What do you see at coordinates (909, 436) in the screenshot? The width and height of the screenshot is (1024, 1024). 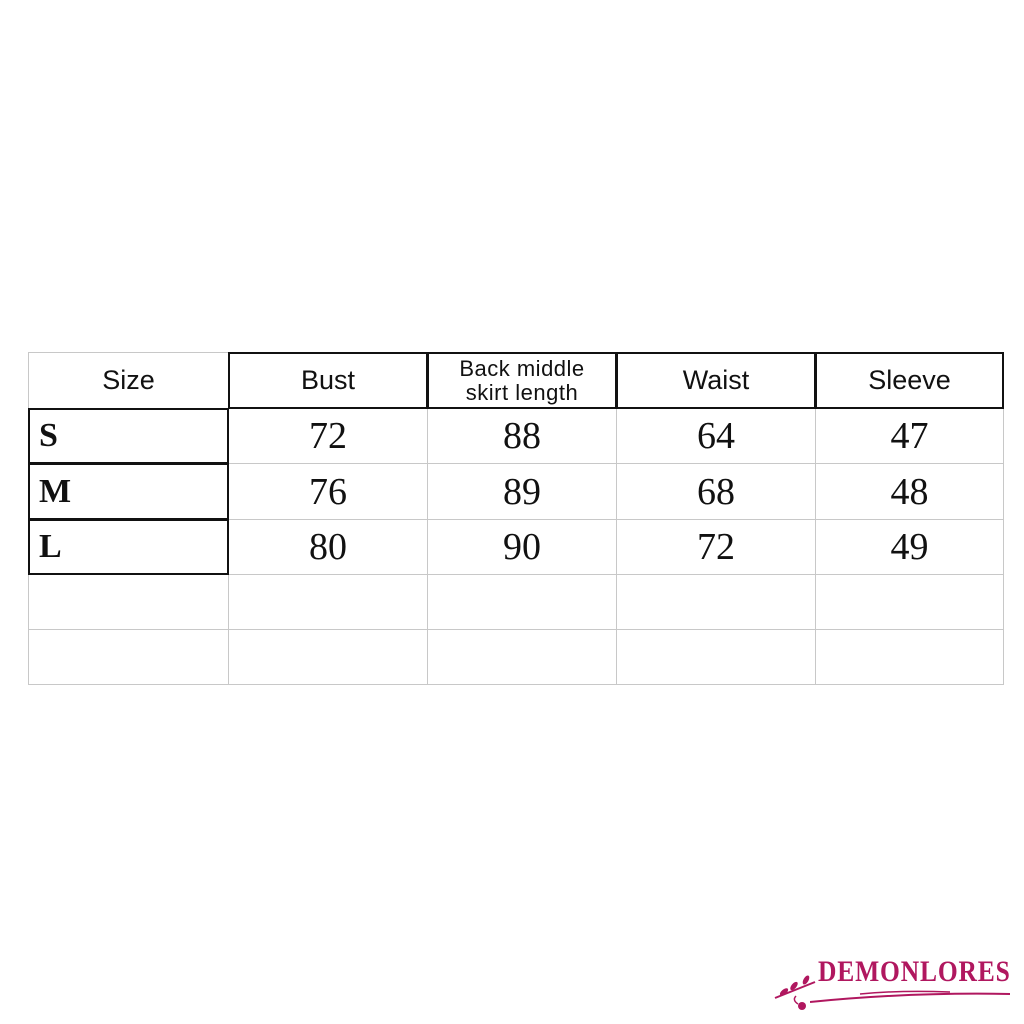 I see `measurement-cell: 47` at bounding box center [909, 436].